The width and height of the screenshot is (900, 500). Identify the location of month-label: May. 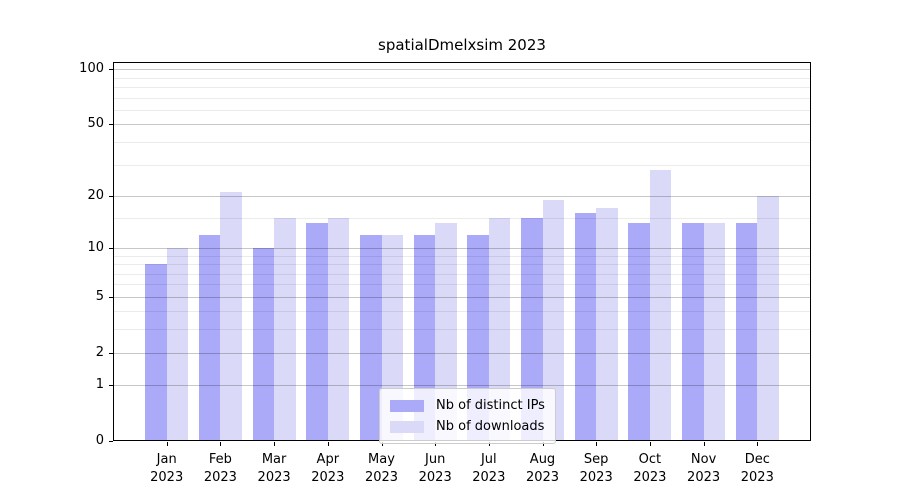
(381, 459).